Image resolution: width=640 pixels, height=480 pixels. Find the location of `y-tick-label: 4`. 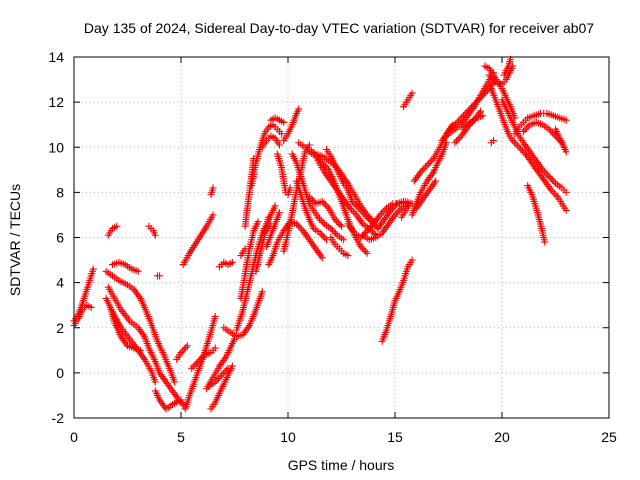

y-tick-label: 4 is located at coordinates (60, 283).